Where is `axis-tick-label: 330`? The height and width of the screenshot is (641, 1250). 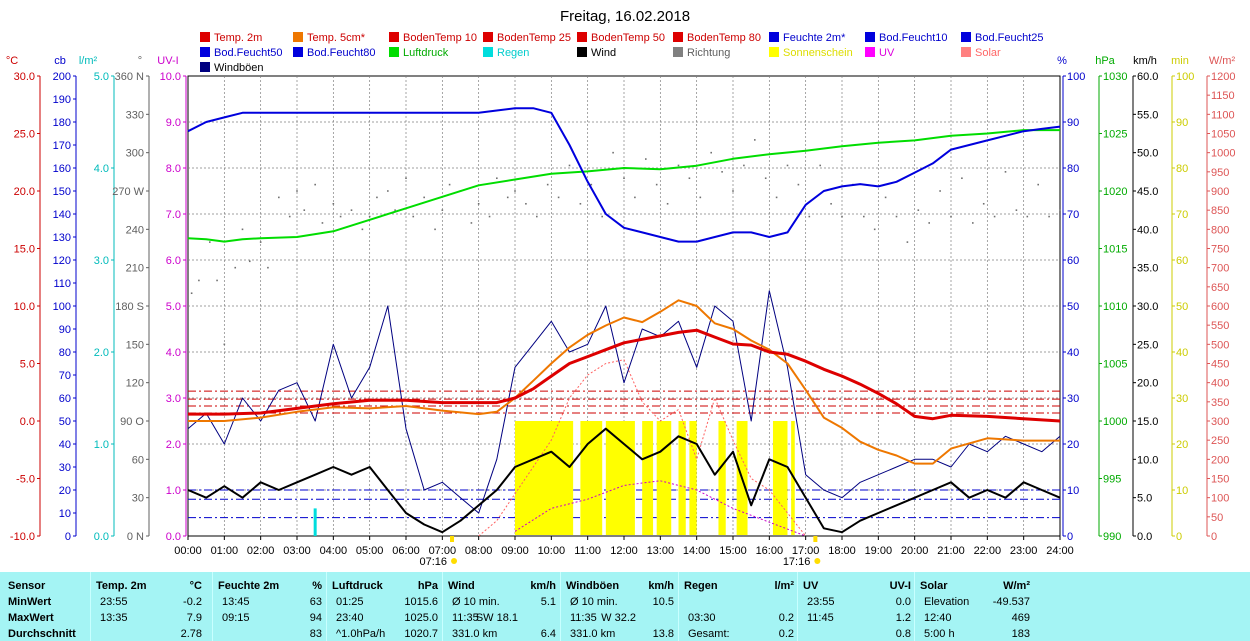
axis-tick-label: 330 is located at coordinates (135, 115).